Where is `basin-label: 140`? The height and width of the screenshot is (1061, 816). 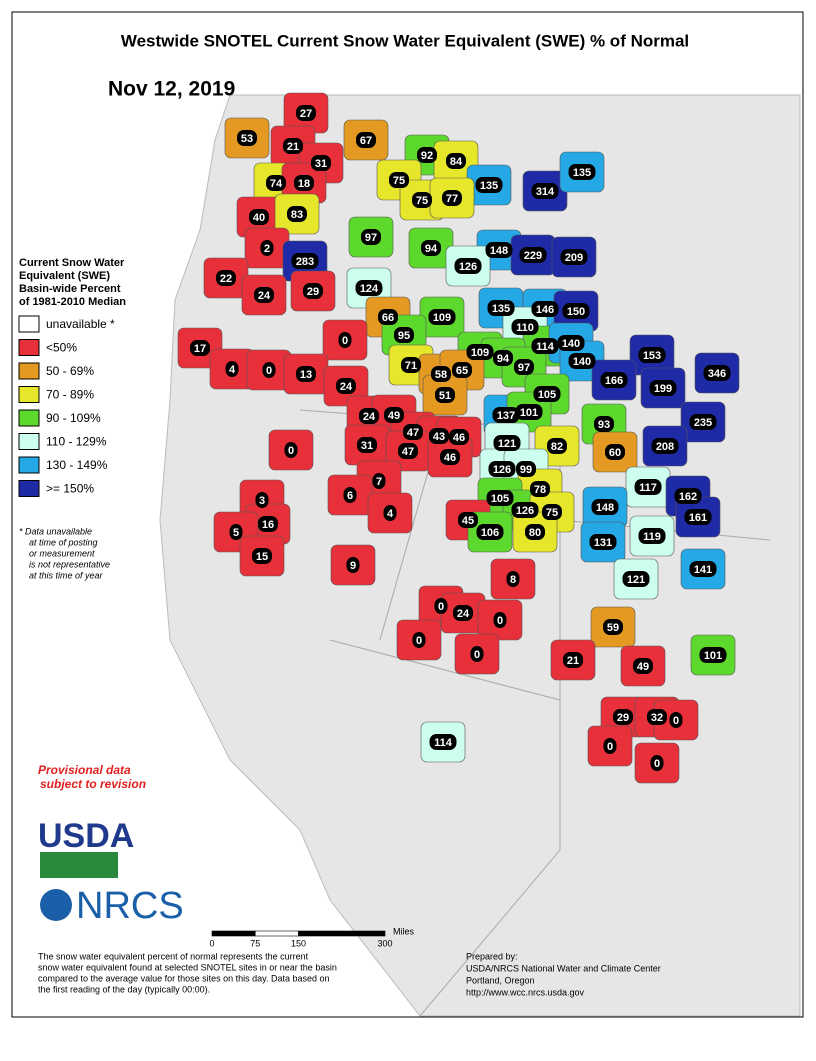 basin-label: 140 is located at coordinates (571, 344).